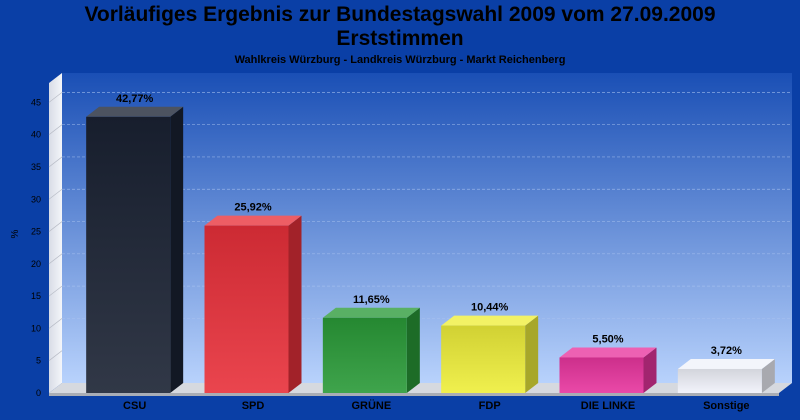 Image resolution: width=800 pixels, height=420 pixels. Describe the element at coordinates (134, 406) in the screenshot. I see `x-tick-label-0: CSU` at that location.